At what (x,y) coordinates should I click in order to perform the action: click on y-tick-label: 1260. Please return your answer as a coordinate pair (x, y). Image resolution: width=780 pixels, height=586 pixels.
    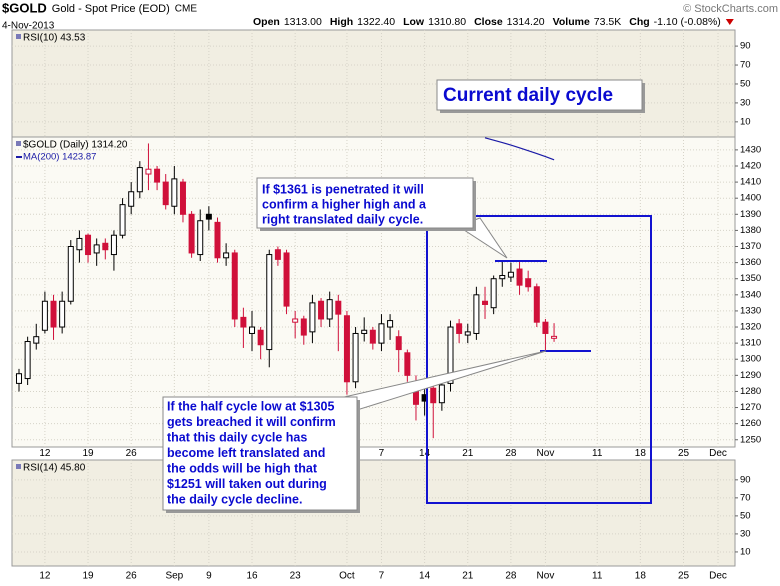
    Looking at the image, I should click on (750, 423).